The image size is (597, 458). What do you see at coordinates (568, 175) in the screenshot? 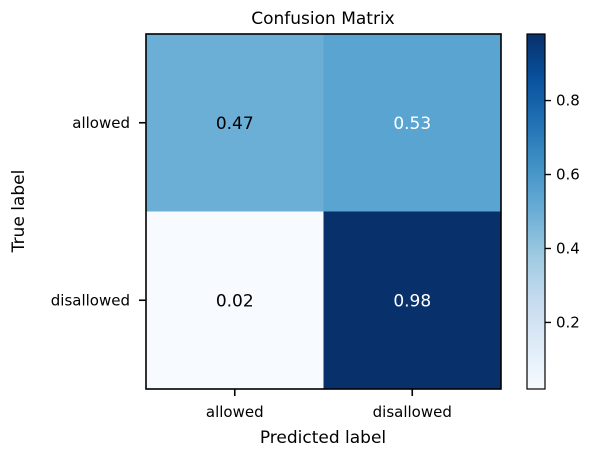
I see `colorbar-tick-label-2: 0.6` at bounding box center [568, 175].